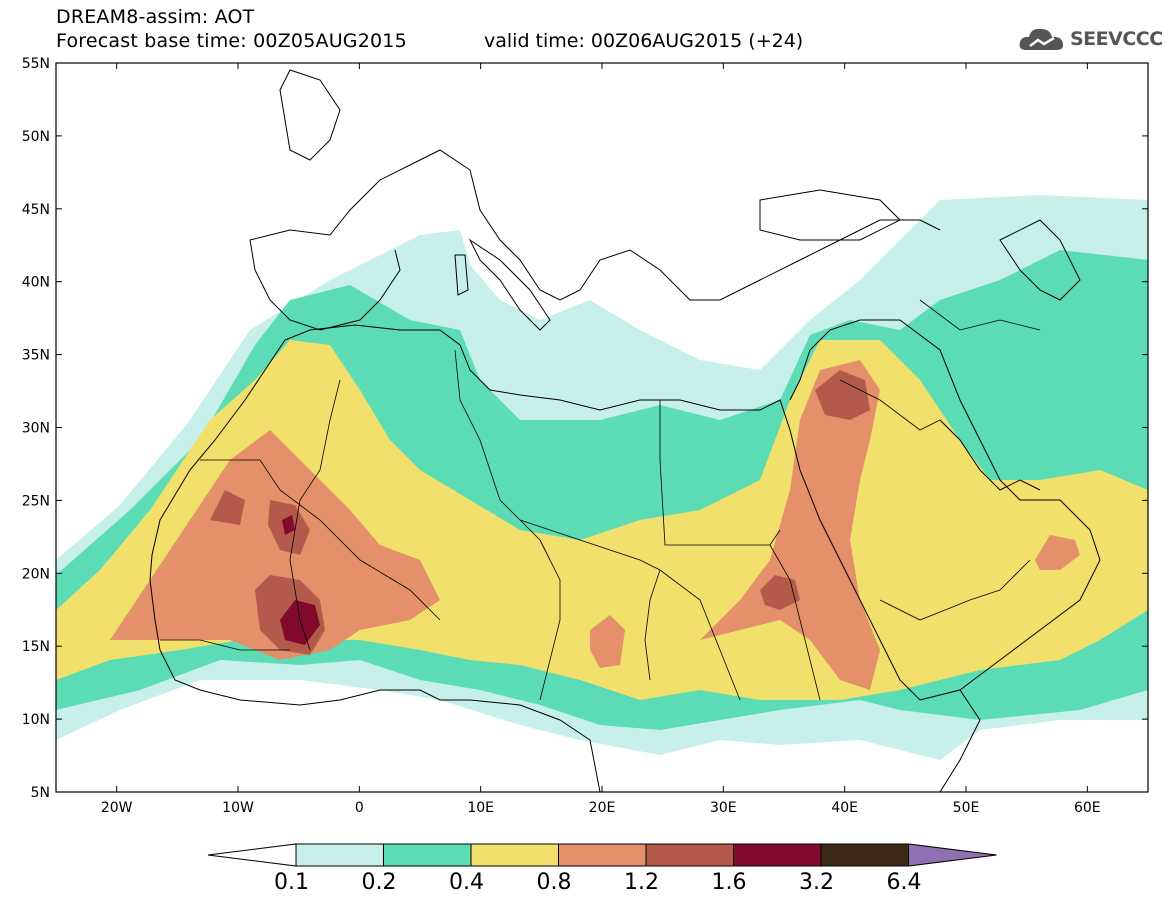  I want to click on lat-label: 50N, so click(36, 137).